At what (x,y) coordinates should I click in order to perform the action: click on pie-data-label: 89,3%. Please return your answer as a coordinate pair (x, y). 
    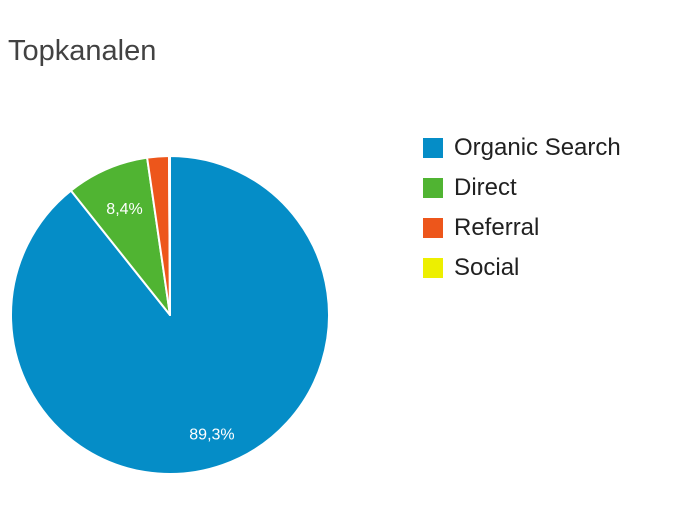
    Looking at the image, I should click on (211, 434).